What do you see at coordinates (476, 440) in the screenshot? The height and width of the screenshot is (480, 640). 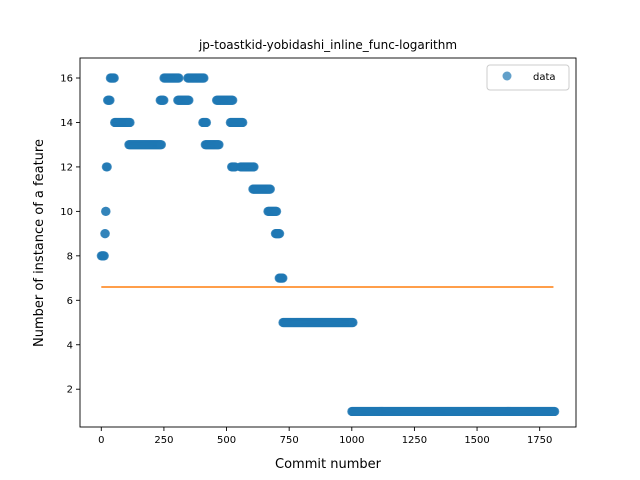 I see `x-tick-label: 1500` at bounding box center [476, 440].